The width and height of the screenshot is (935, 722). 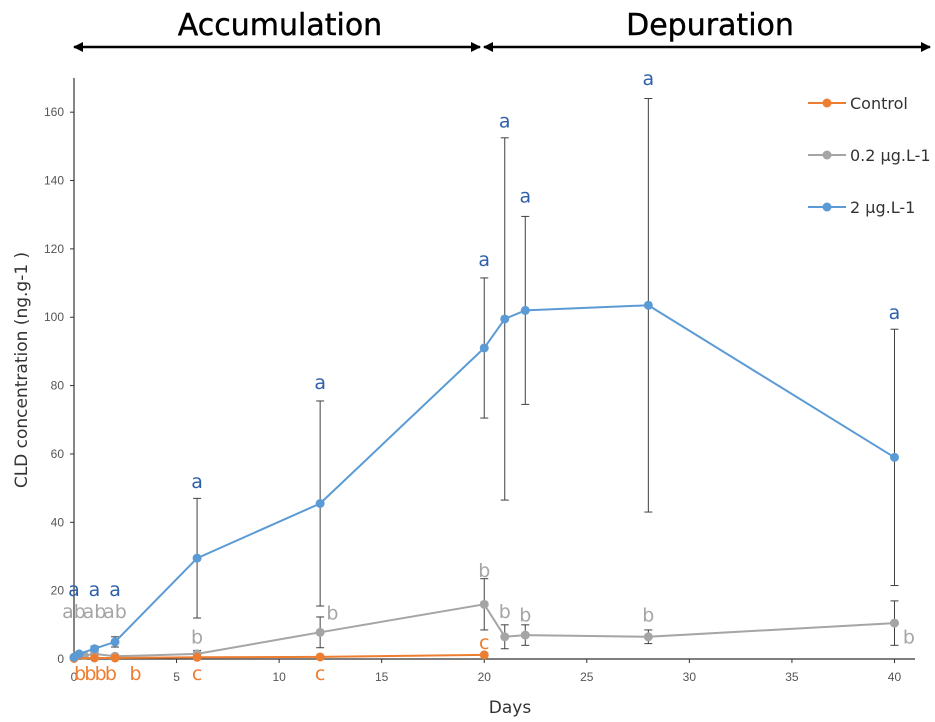 I want to click on x-tick-label: 40, so click(x=895, y=677).